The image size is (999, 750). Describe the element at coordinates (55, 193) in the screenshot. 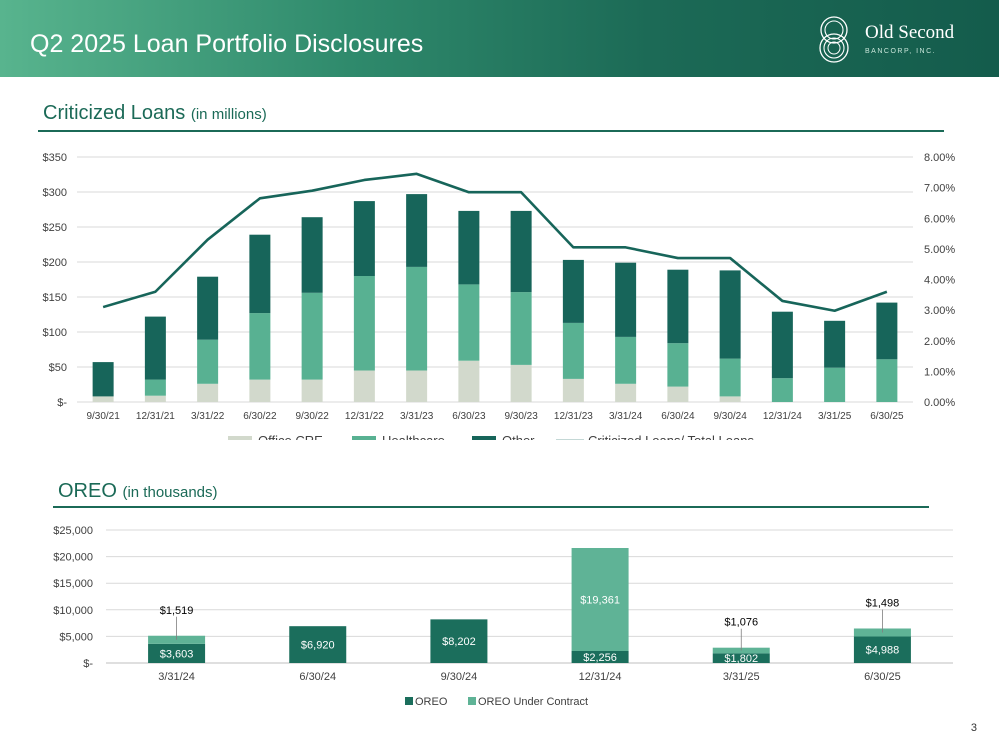

I see `y-left-tick-label: $300` at that location.